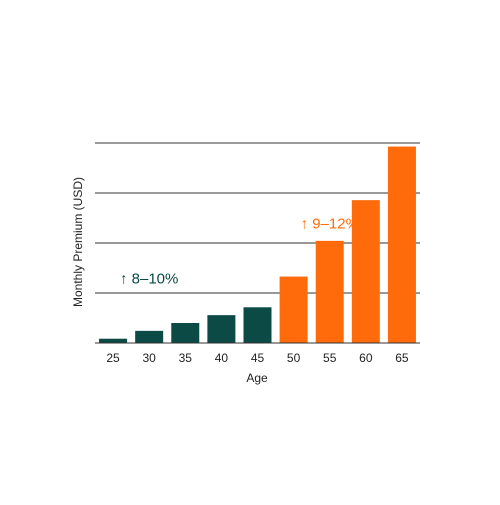 The height and width of the screenshot is (505, 500). I want to click on x-tick-label: 40, so click(222, 358).